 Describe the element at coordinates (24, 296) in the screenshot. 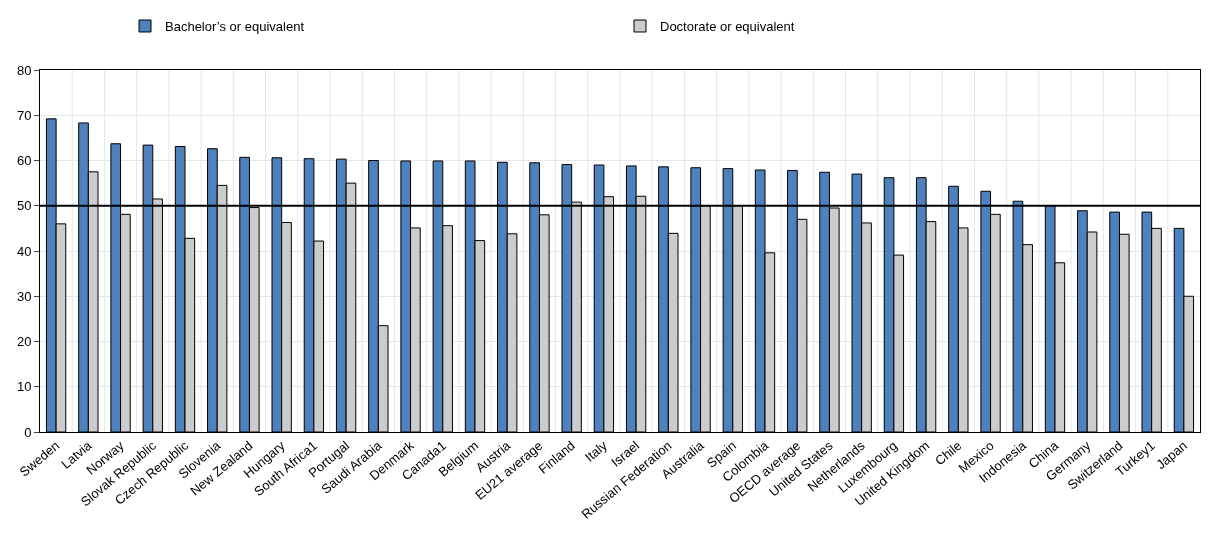

I see `y-tick-label: 30` at that location.